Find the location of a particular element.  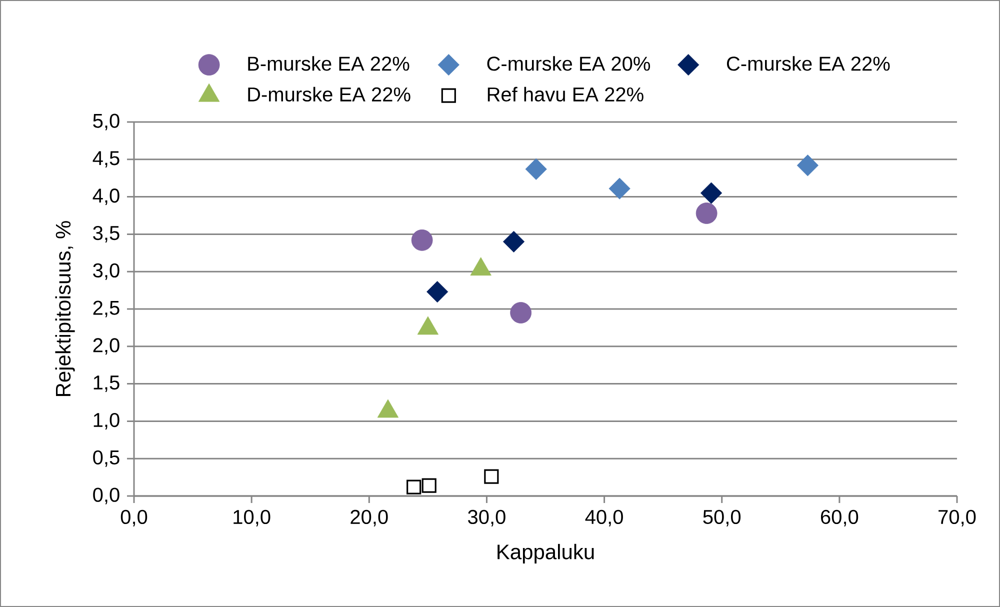

y-tick-label: 1,0 is located at coordinates (107, 421).